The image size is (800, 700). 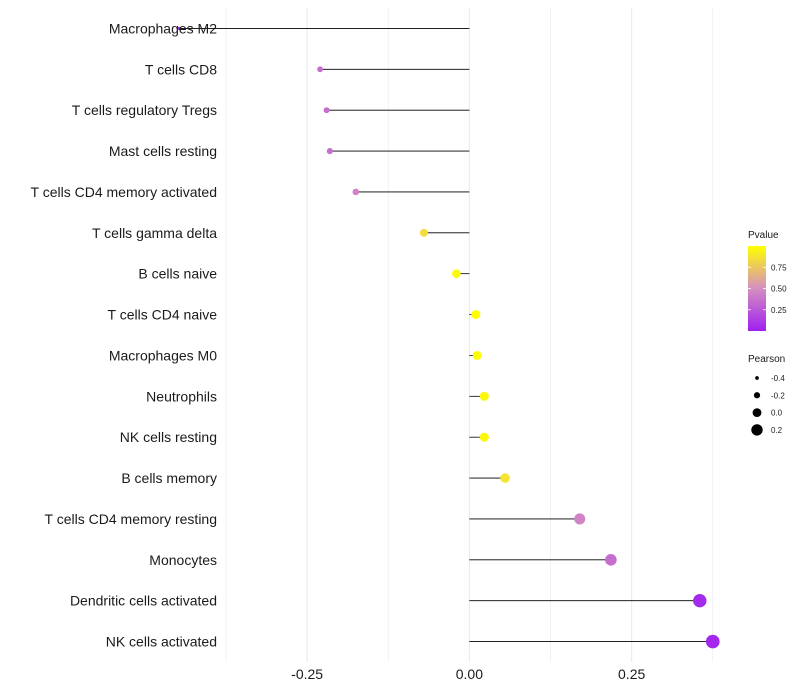 I want to click on x-tick-labels: -0.25 0.00 0.25, so click(x=468, y=674).